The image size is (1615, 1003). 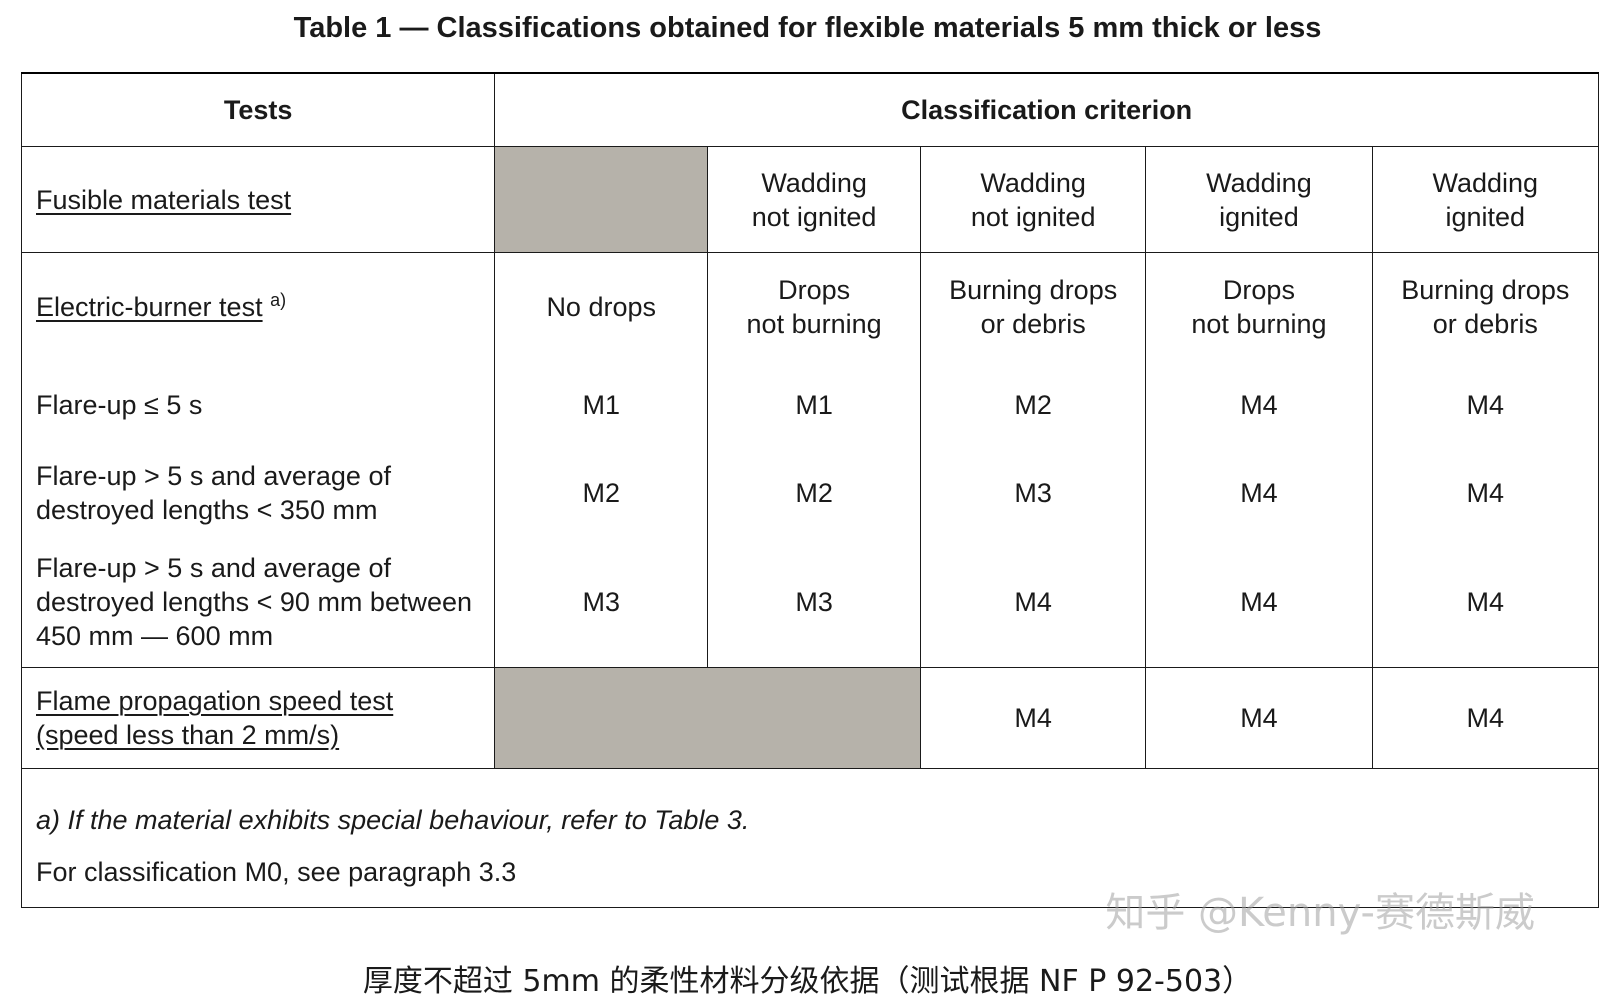 What do you see at coordinates (258, 199) in the screenshot?
I see `fusible-test-label: Fusible materials test` at bounding box center [258, 199].